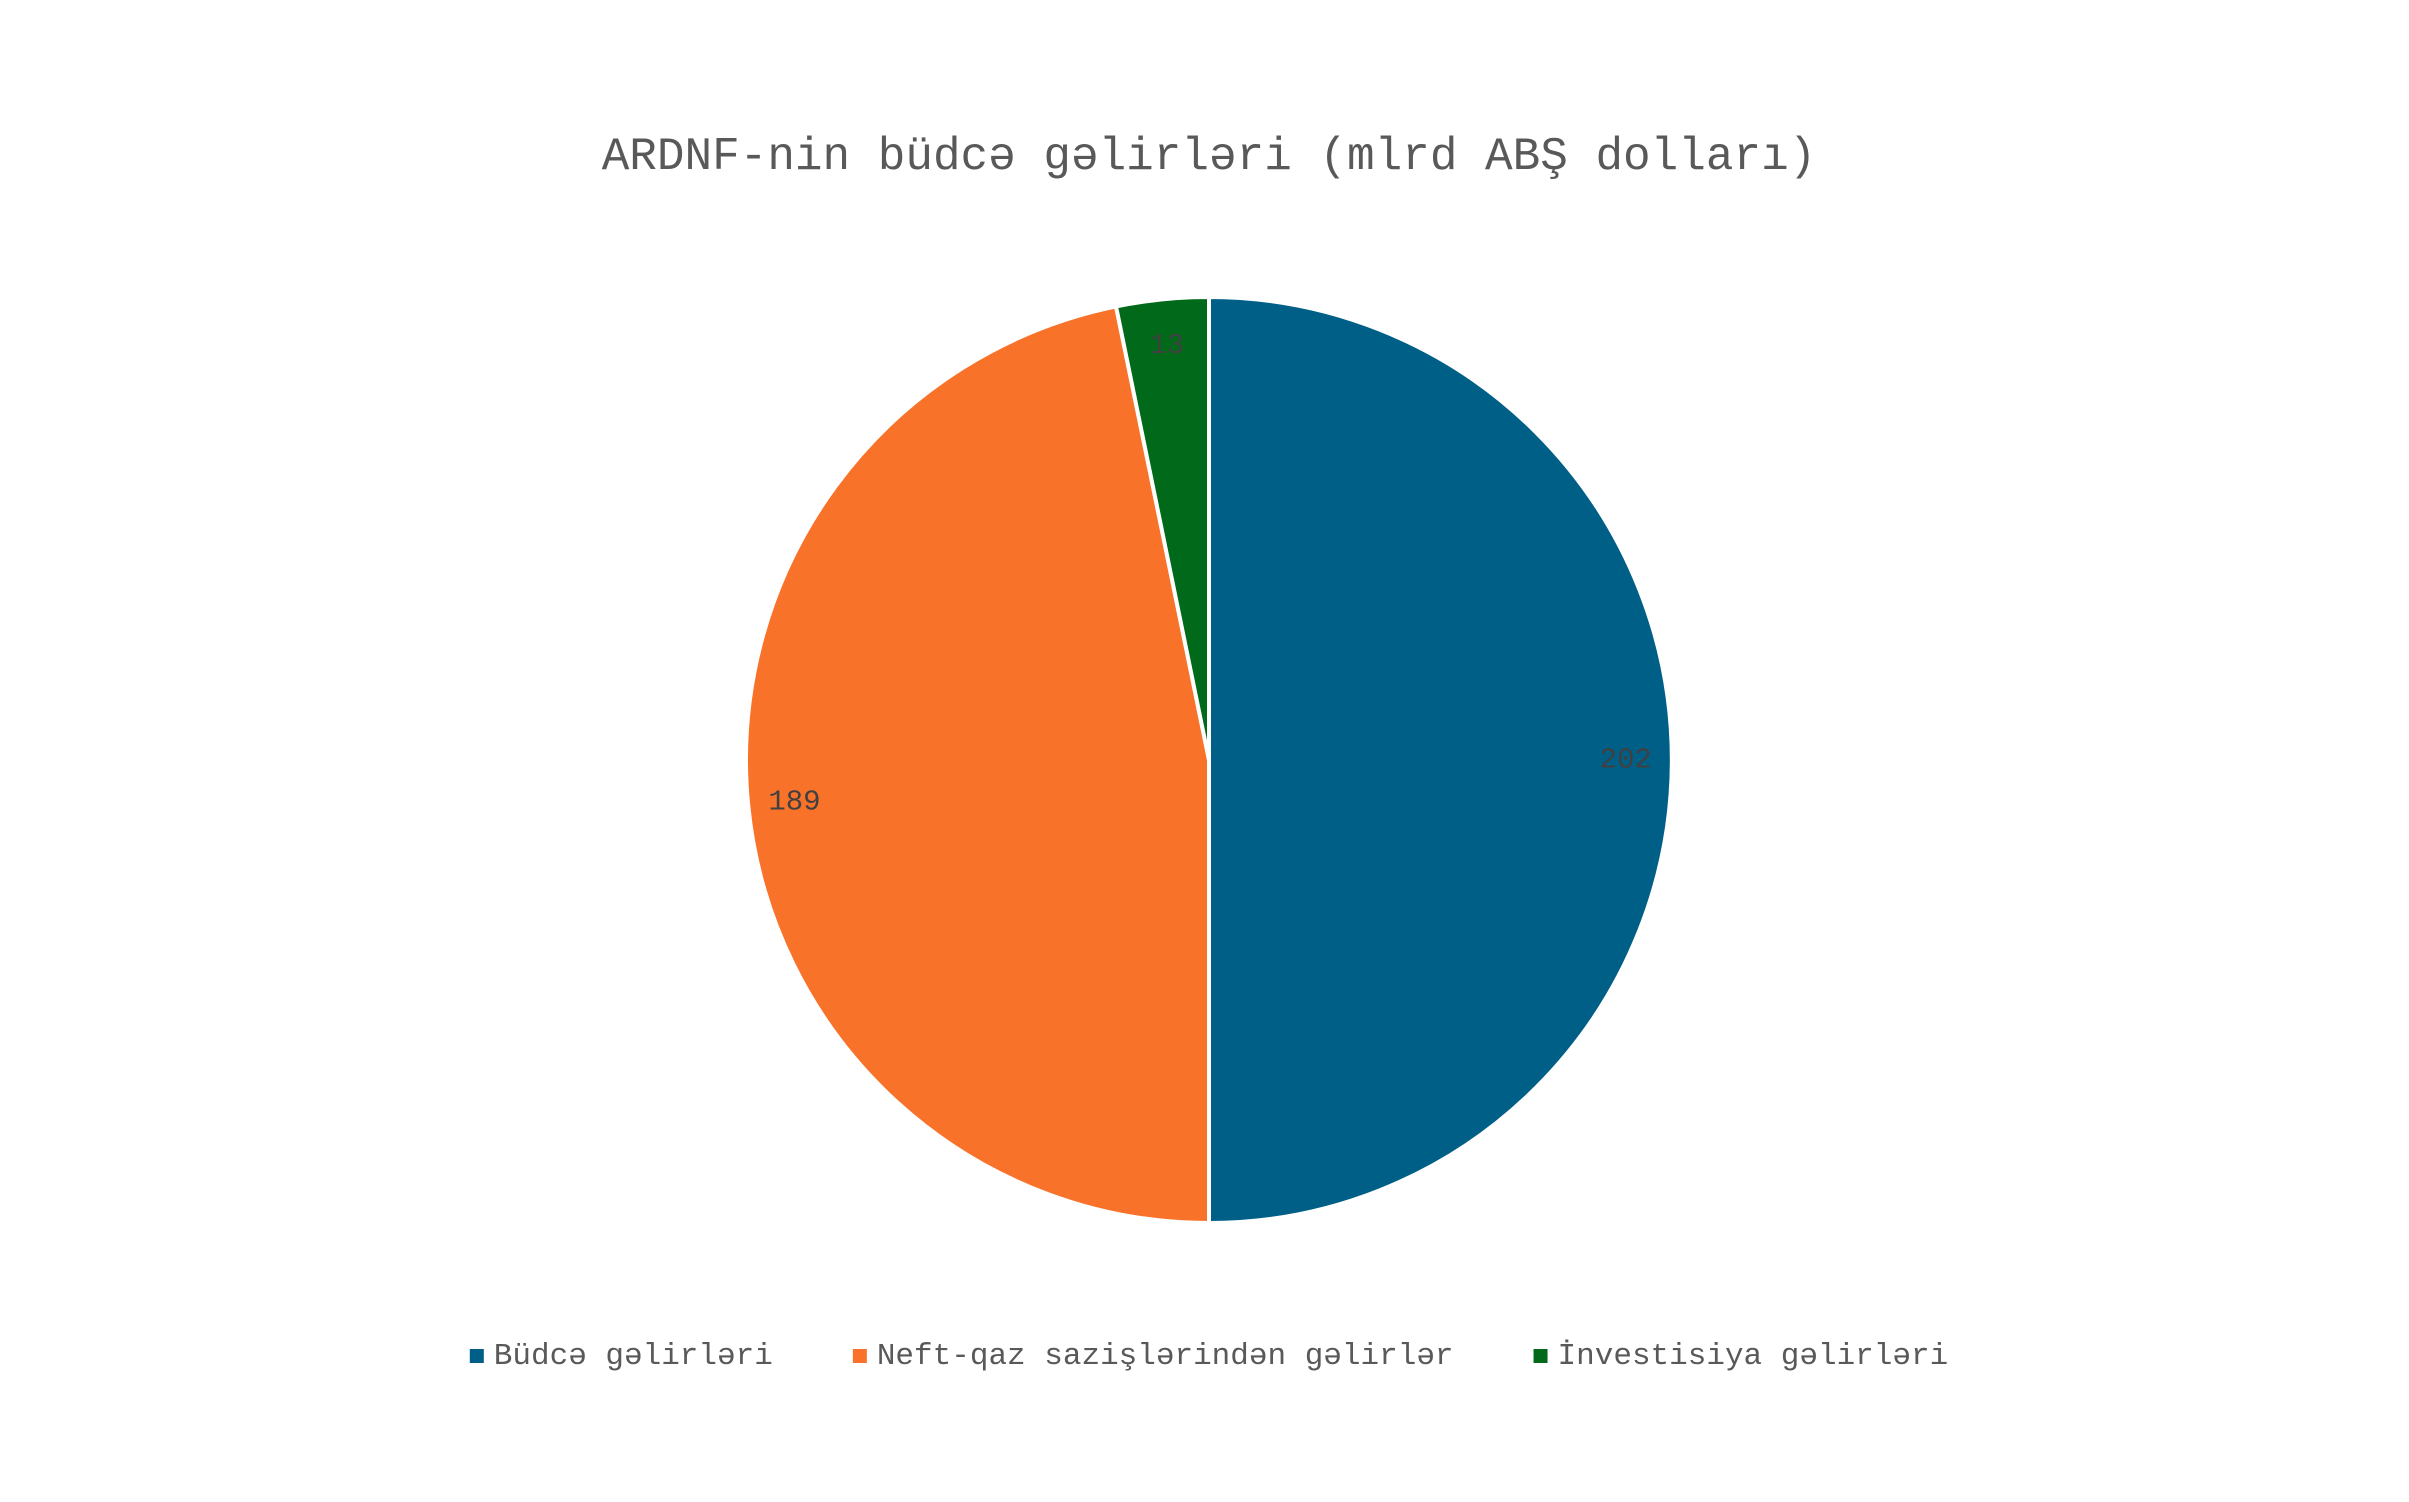  Describe the element at coordinates (1753, 1356) in the screenshot. I see `legend-label: İnvestisiya gəlirləri` at that location.